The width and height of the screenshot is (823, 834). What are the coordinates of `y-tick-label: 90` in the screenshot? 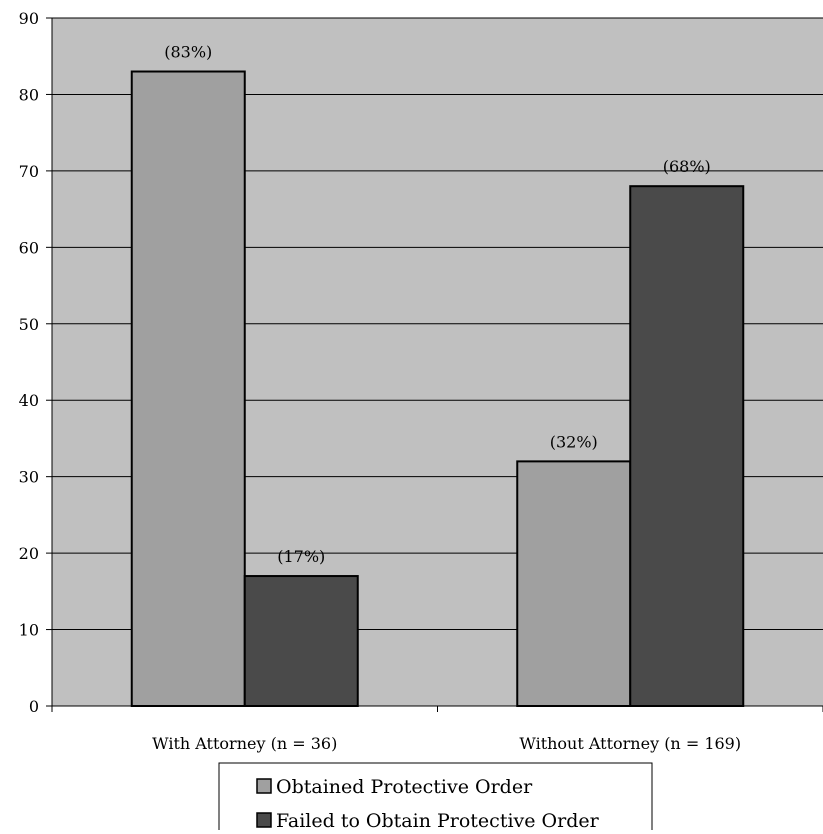 It's located at (29, 18).